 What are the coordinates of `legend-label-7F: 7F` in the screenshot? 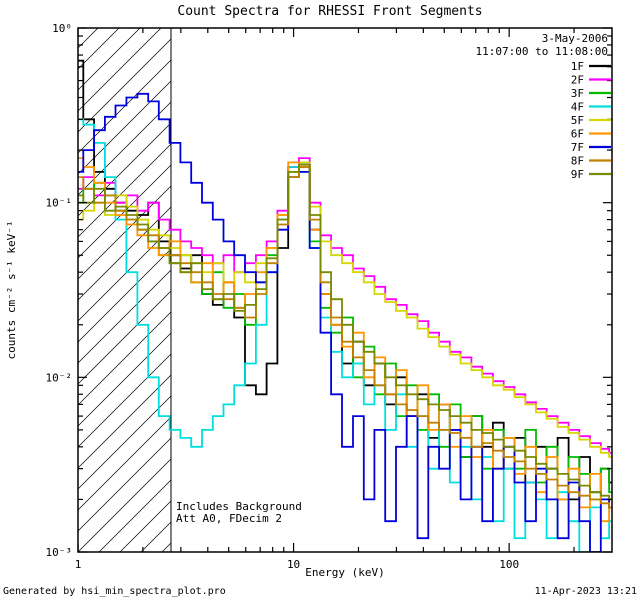 It's located at (577, 147).